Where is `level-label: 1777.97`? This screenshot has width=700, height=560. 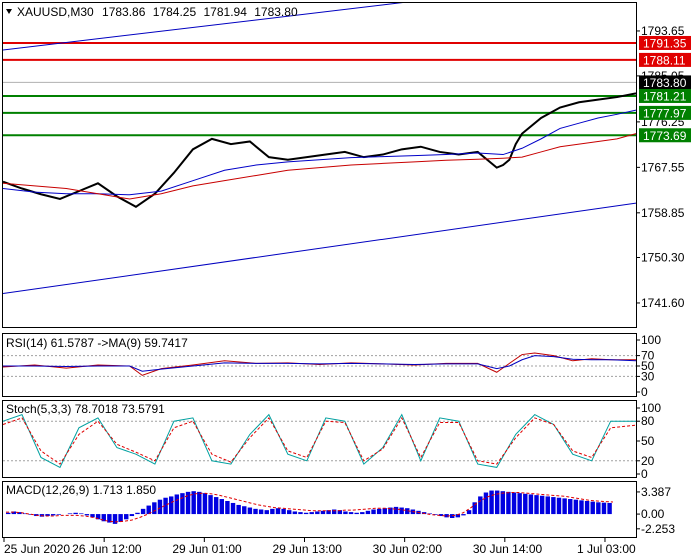 level-label: 1777.97 is located at coordinates (665, 113).